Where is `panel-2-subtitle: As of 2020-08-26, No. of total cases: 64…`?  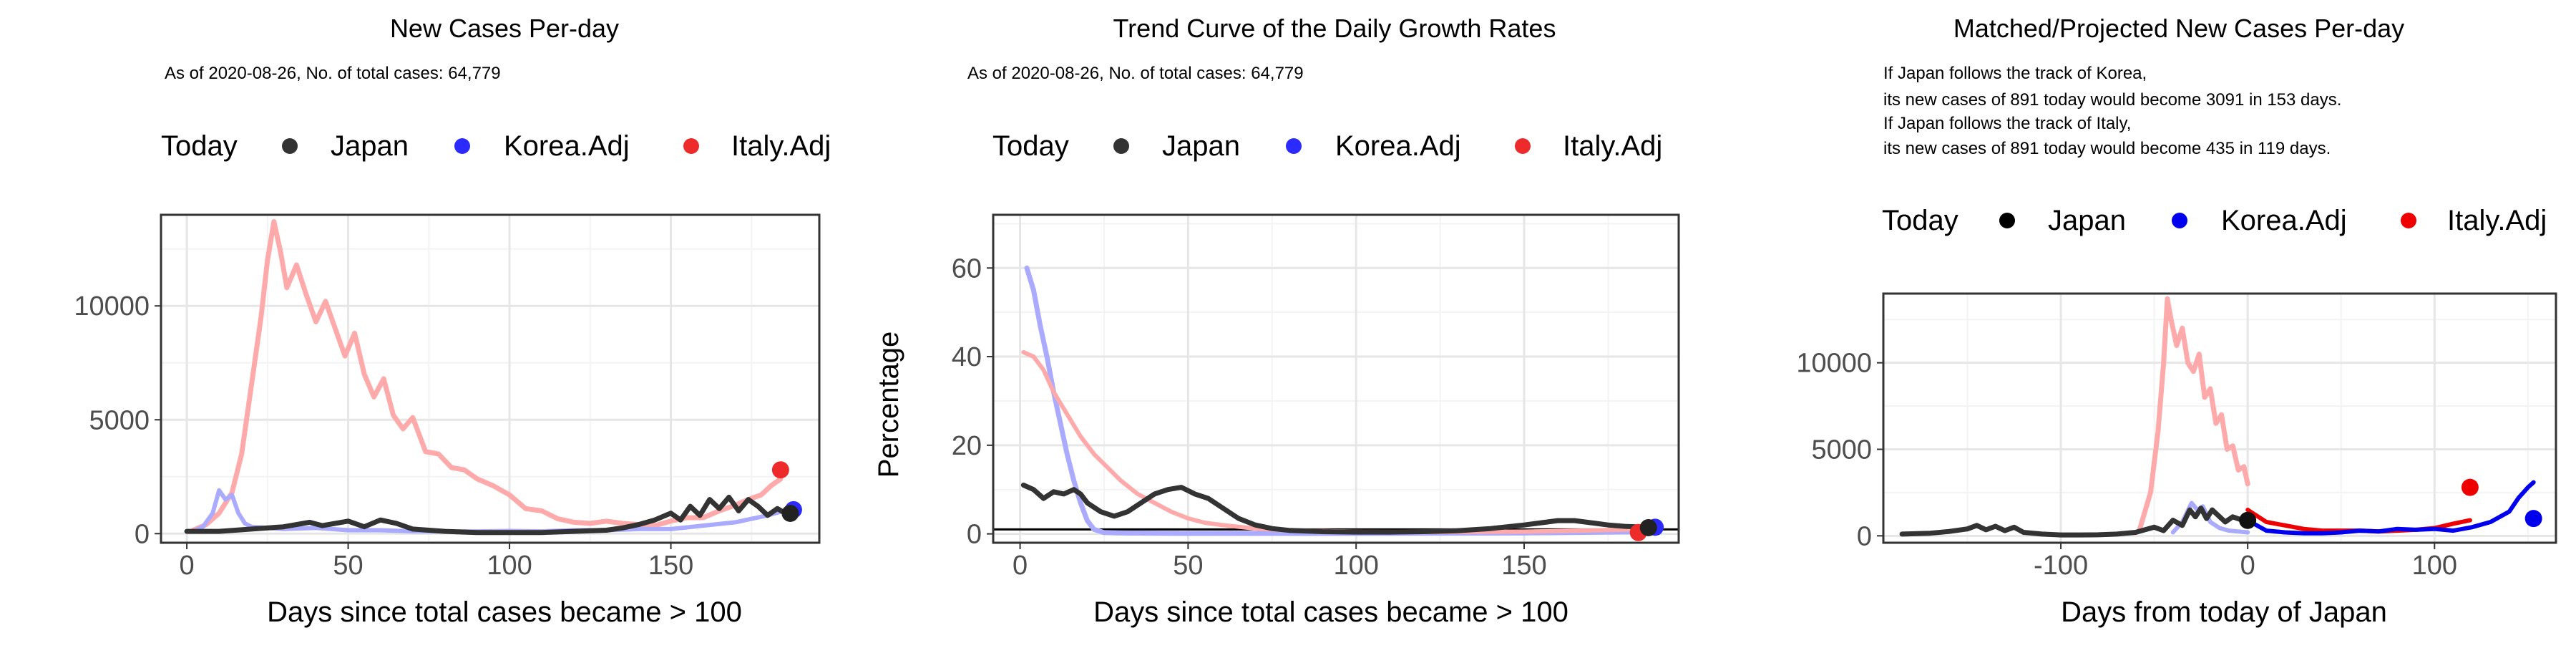 panel-2-subtitle: As of 2020-08-26, No. of total cases: 64… is located at coordinates (1135, 74).